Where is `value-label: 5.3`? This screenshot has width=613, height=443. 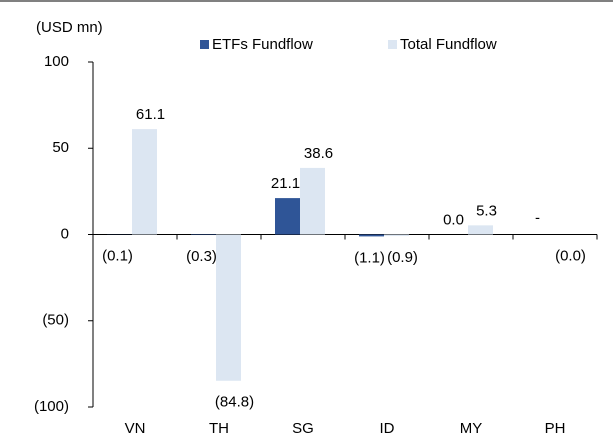 value-label: 5.3 is located at coordinates (486, 210).